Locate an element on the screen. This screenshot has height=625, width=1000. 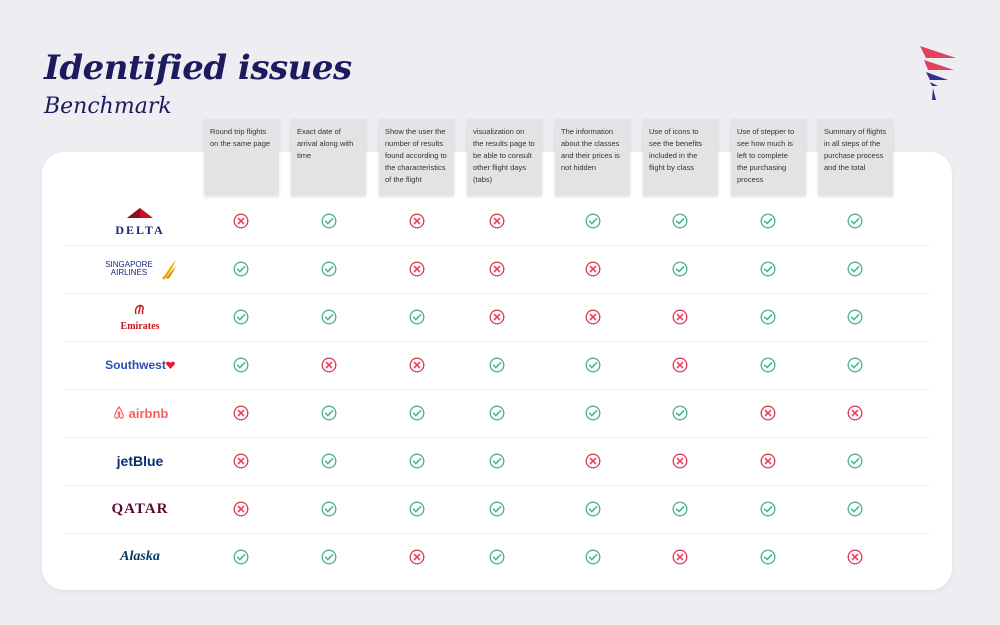
logo-text: jetBlue is located at coordinates (140, 461).